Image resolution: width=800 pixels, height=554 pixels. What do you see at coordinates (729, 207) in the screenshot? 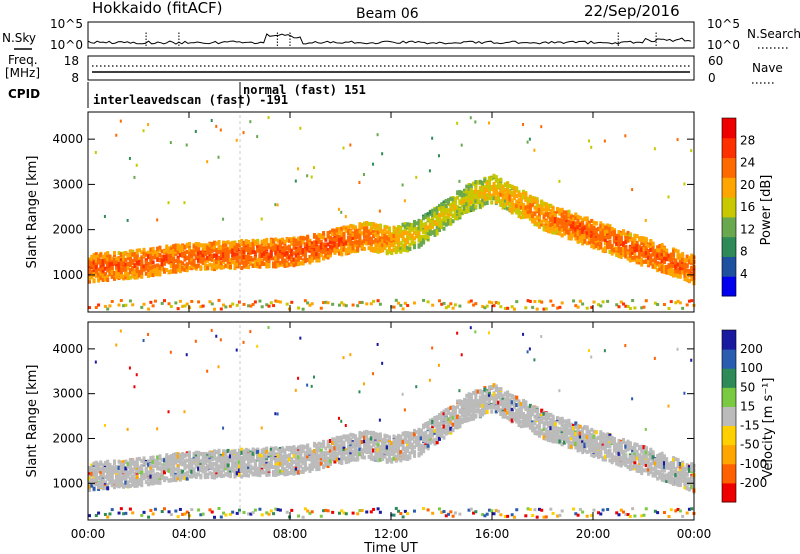
I see `colorbar-frame` at bounding box center [729, 207].